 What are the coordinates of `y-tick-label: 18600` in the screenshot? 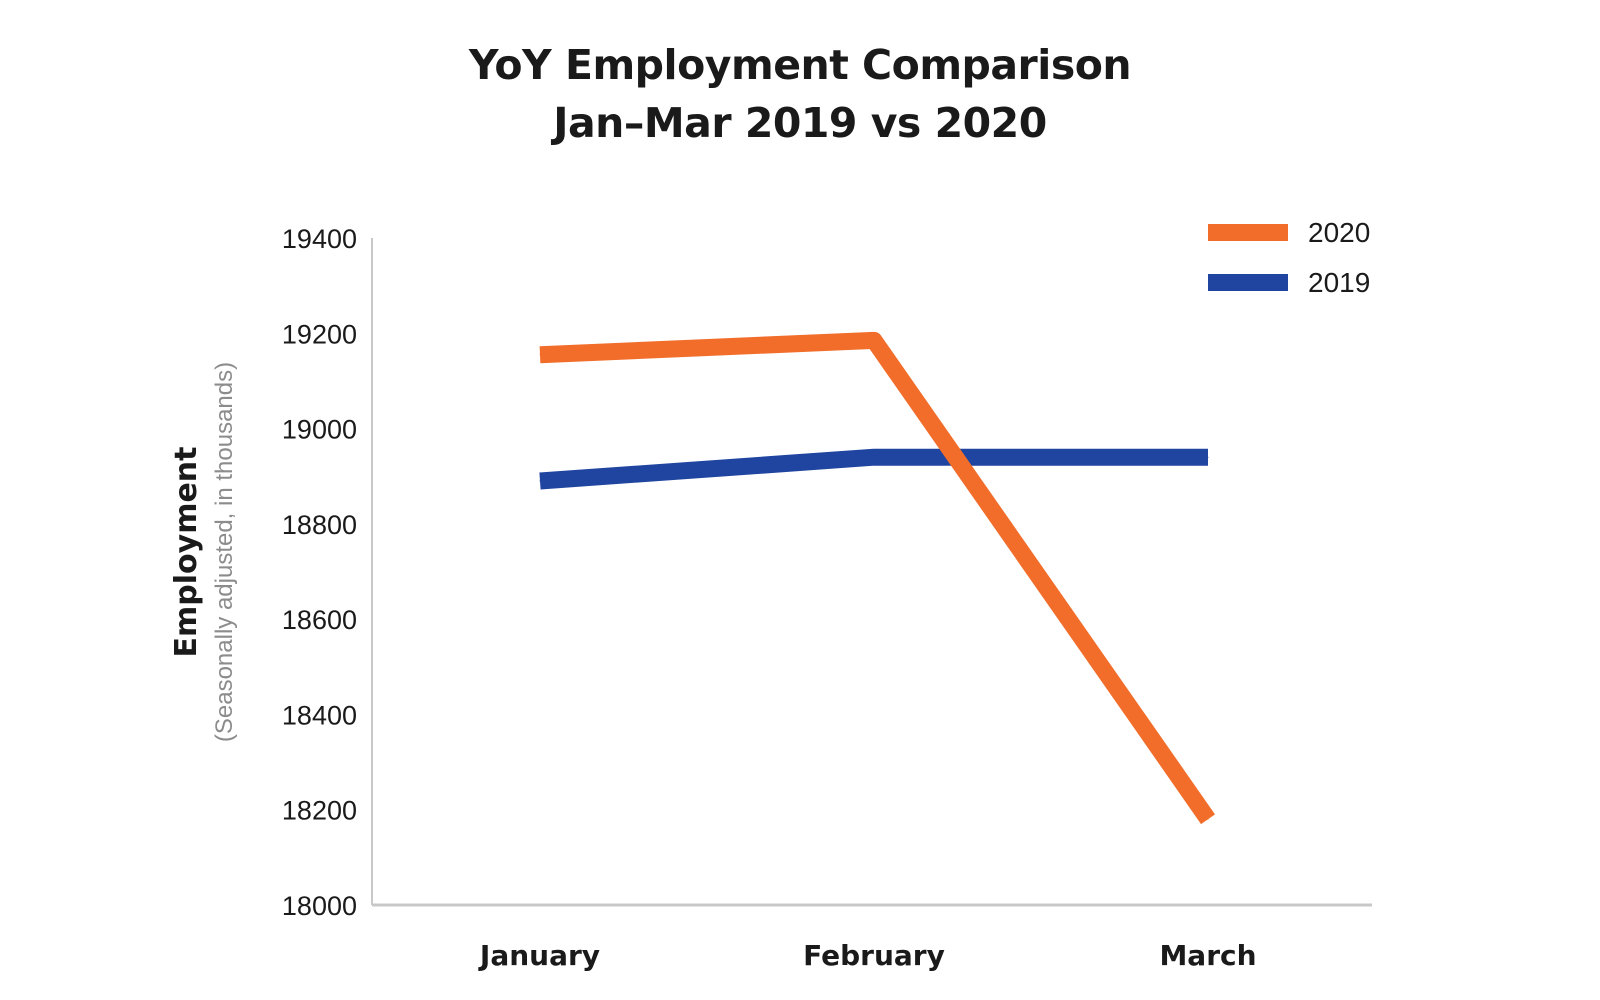 It's located at (319, 620).